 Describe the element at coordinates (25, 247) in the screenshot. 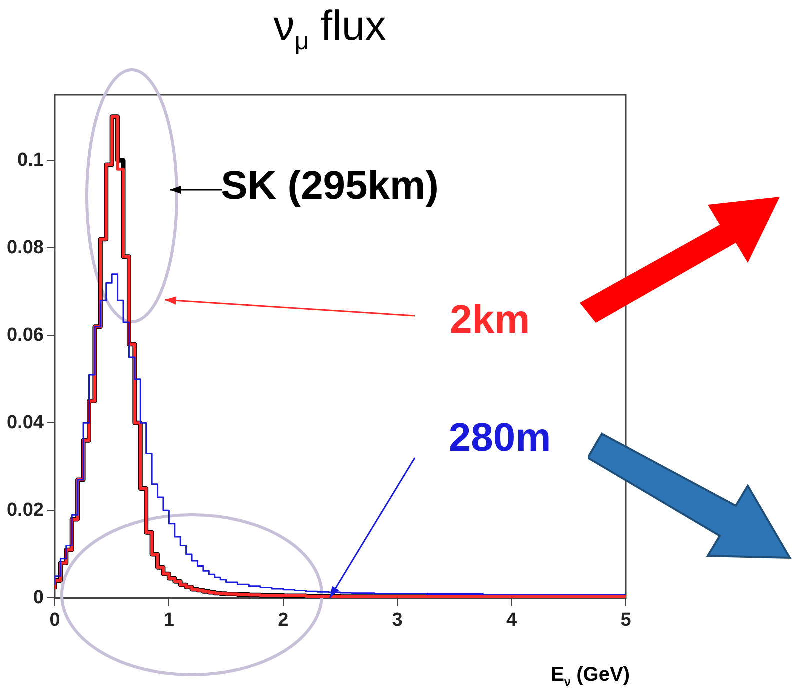

I see `y-tick-label: 0.08` at that location.